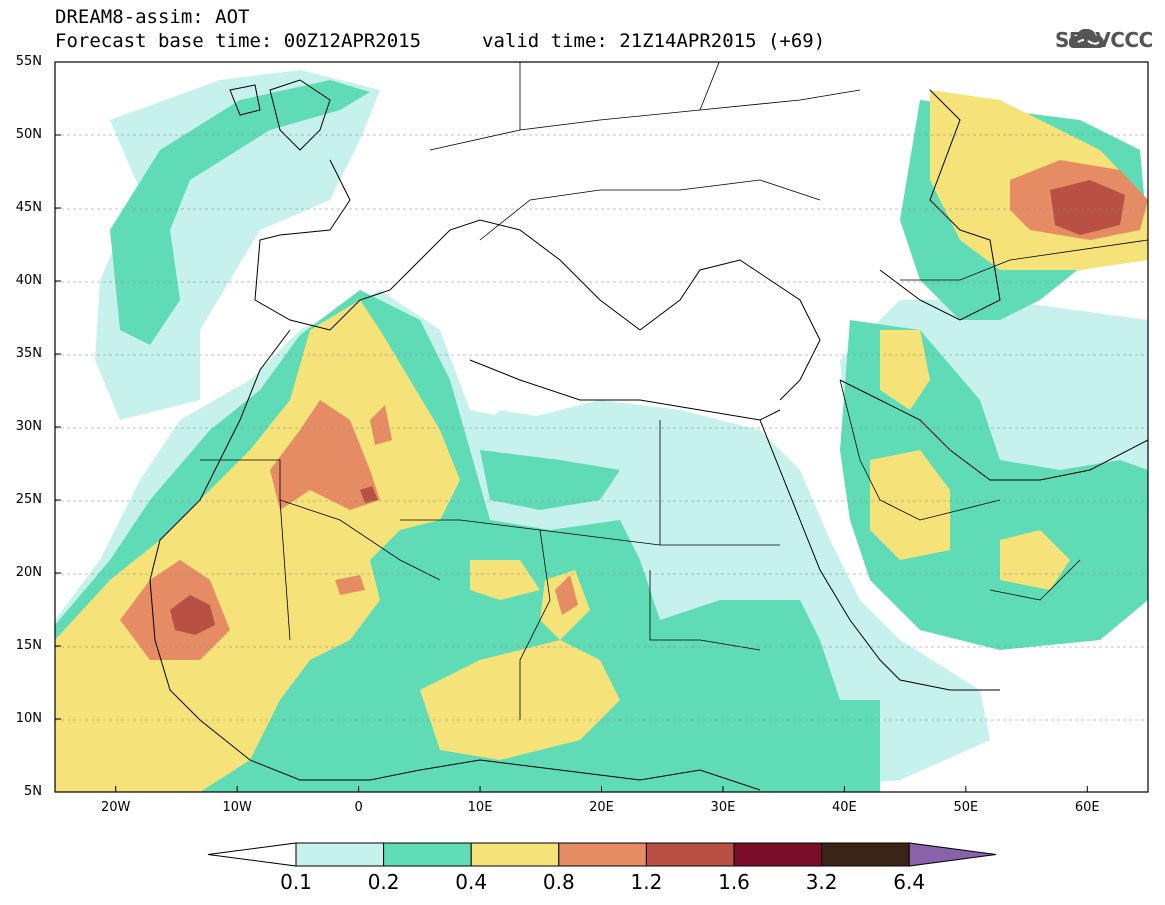  I want to click on lat-tick-label: 35N, so click(28, 353).